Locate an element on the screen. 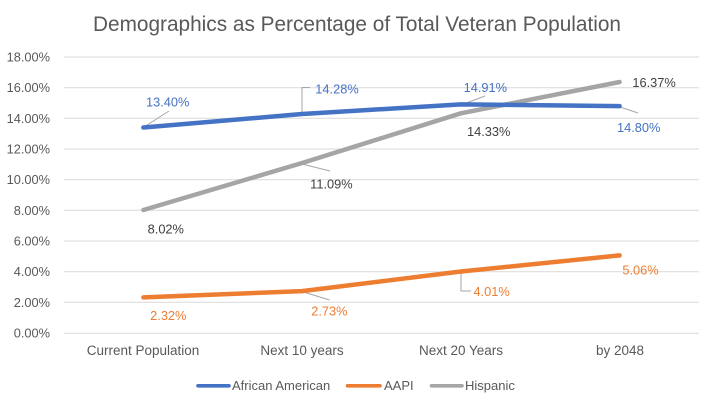  svg-text: 18.00% is located at coordinates (28, 57).